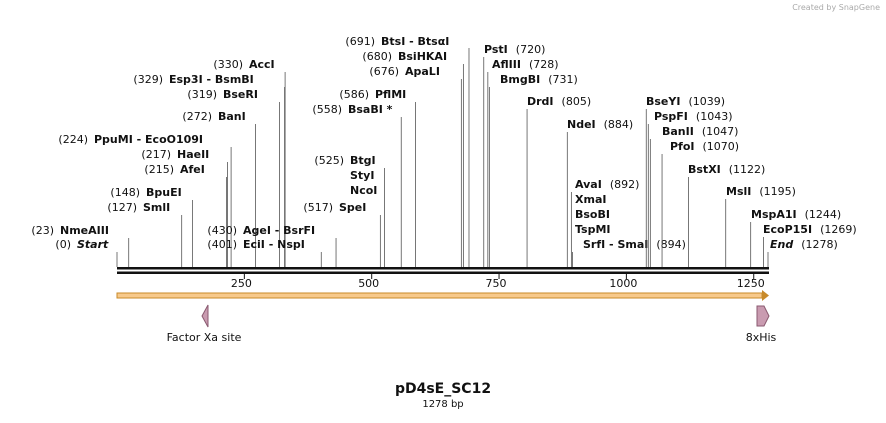  I want to click on enzyme-name: NcoI, so click(363, 190).